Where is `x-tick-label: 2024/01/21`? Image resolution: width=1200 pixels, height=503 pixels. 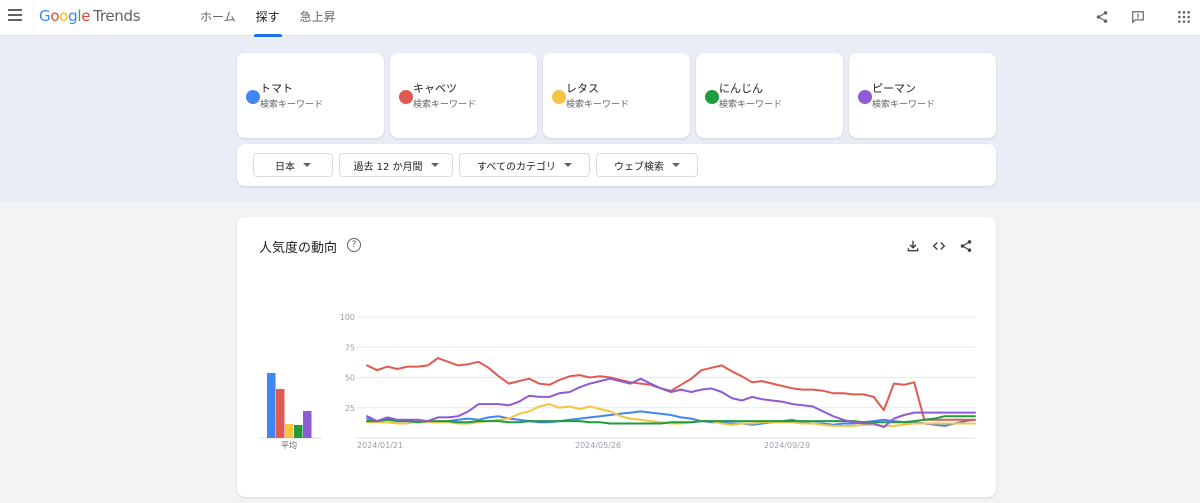
x-tick-label: 2024/01/21 is located at coordinates (380, 445).